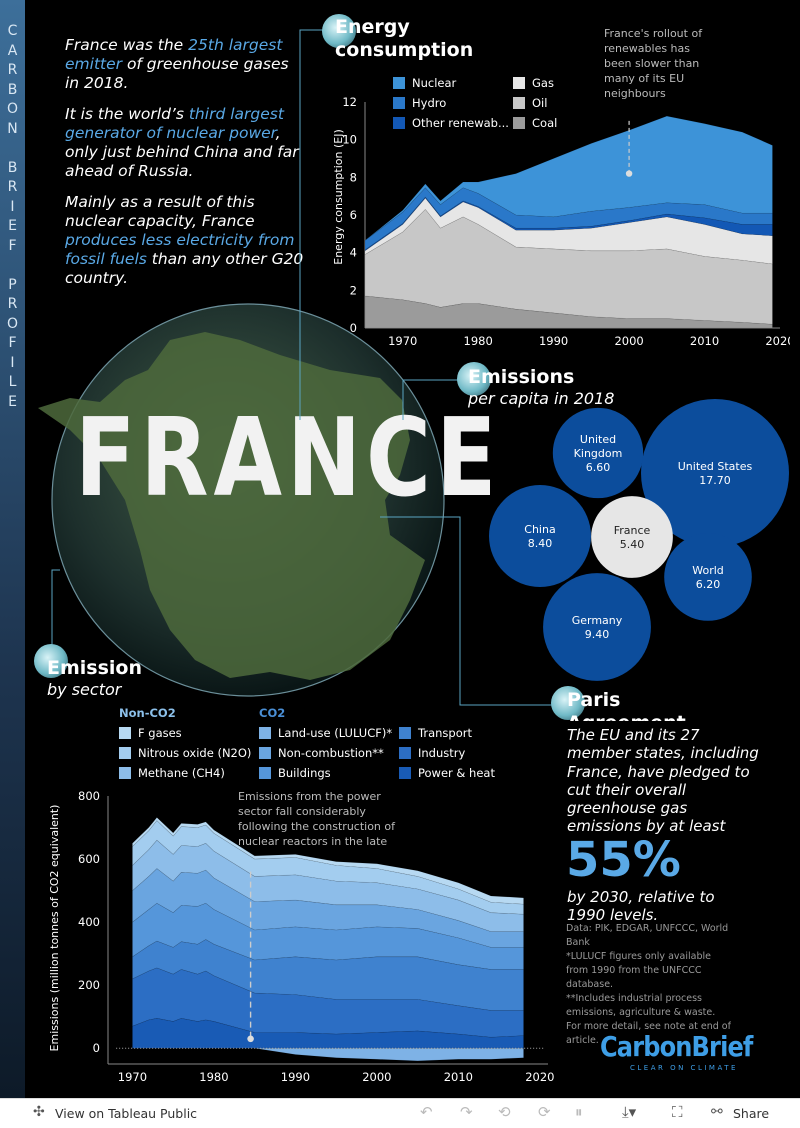 The width and height of the screenshot is (800, 1128). Describe the element at coordinates (568, 178) in the screenshot. I see `area-series-nuclear` at that location.